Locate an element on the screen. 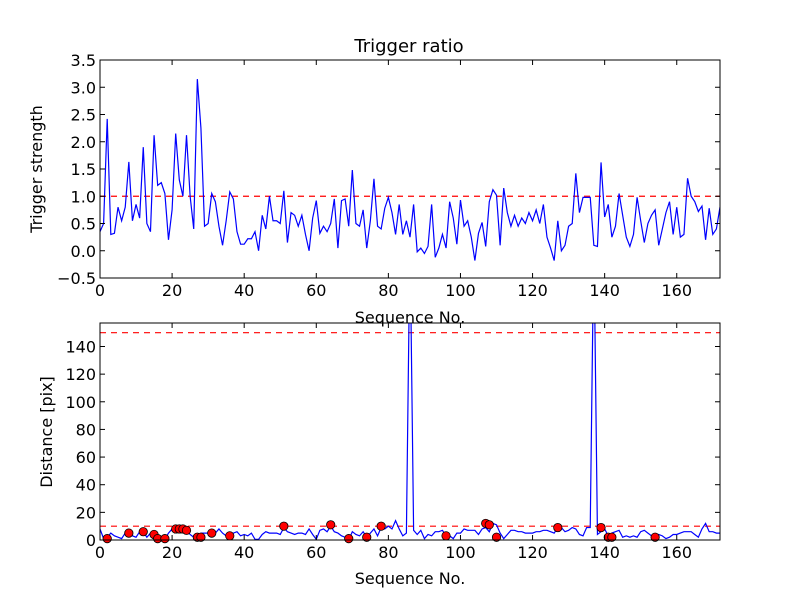  bottom-x-tick-label: 100 is located at coordinates (460, 552).